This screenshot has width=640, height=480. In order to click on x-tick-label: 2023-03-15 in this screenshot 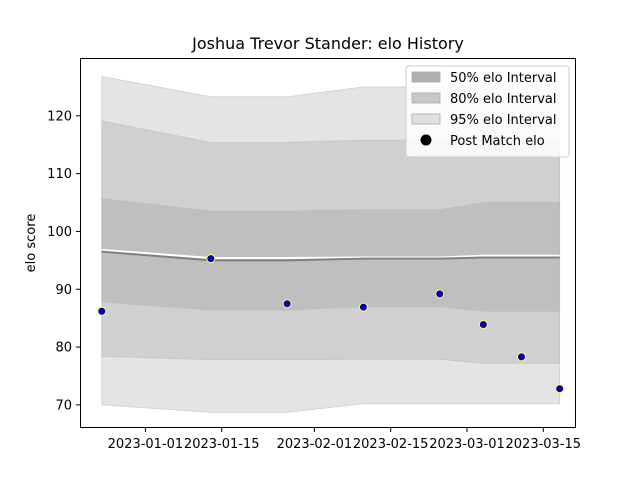, I will do `click(544, 444)`.